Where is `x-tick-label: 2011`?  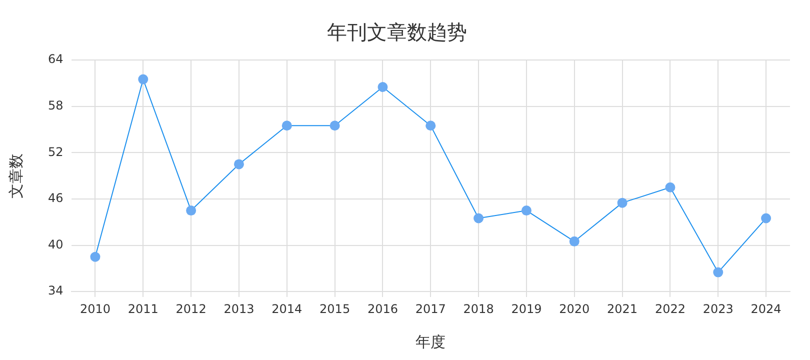 x-tick-label: 2011 is located at coordinates (143, 309).